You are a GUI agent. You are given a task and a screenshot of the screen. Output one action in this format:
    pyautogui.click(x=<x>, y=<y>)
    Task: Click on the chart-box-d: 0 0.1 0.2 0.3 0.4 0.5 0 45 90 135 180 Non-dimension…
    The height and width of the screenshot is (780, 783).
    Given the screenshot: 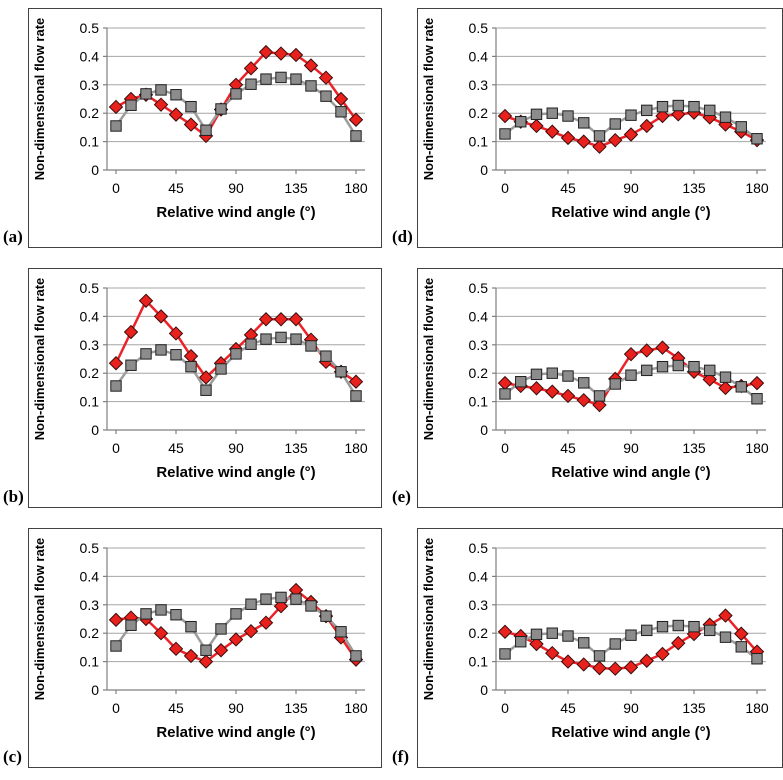 What is the action you would take?
    pyautogui.click(x=600, y=128)
    